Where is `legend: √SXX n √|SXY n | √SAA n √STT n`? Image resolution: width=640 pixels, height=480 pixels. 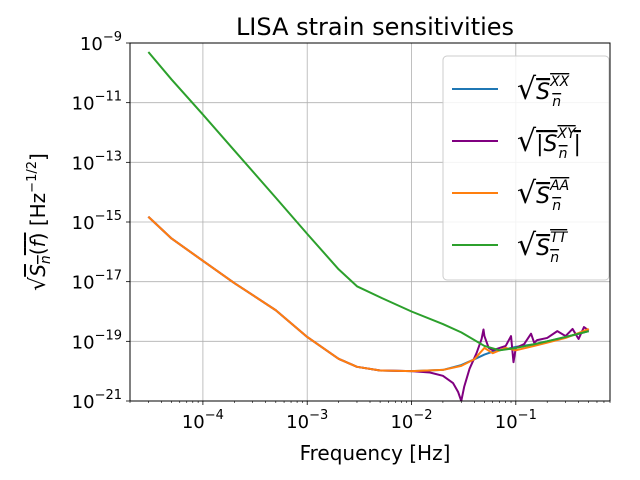
legend: √SXX n √|SXY n | √SAA n √STT n is located at coordinates (526, 168).